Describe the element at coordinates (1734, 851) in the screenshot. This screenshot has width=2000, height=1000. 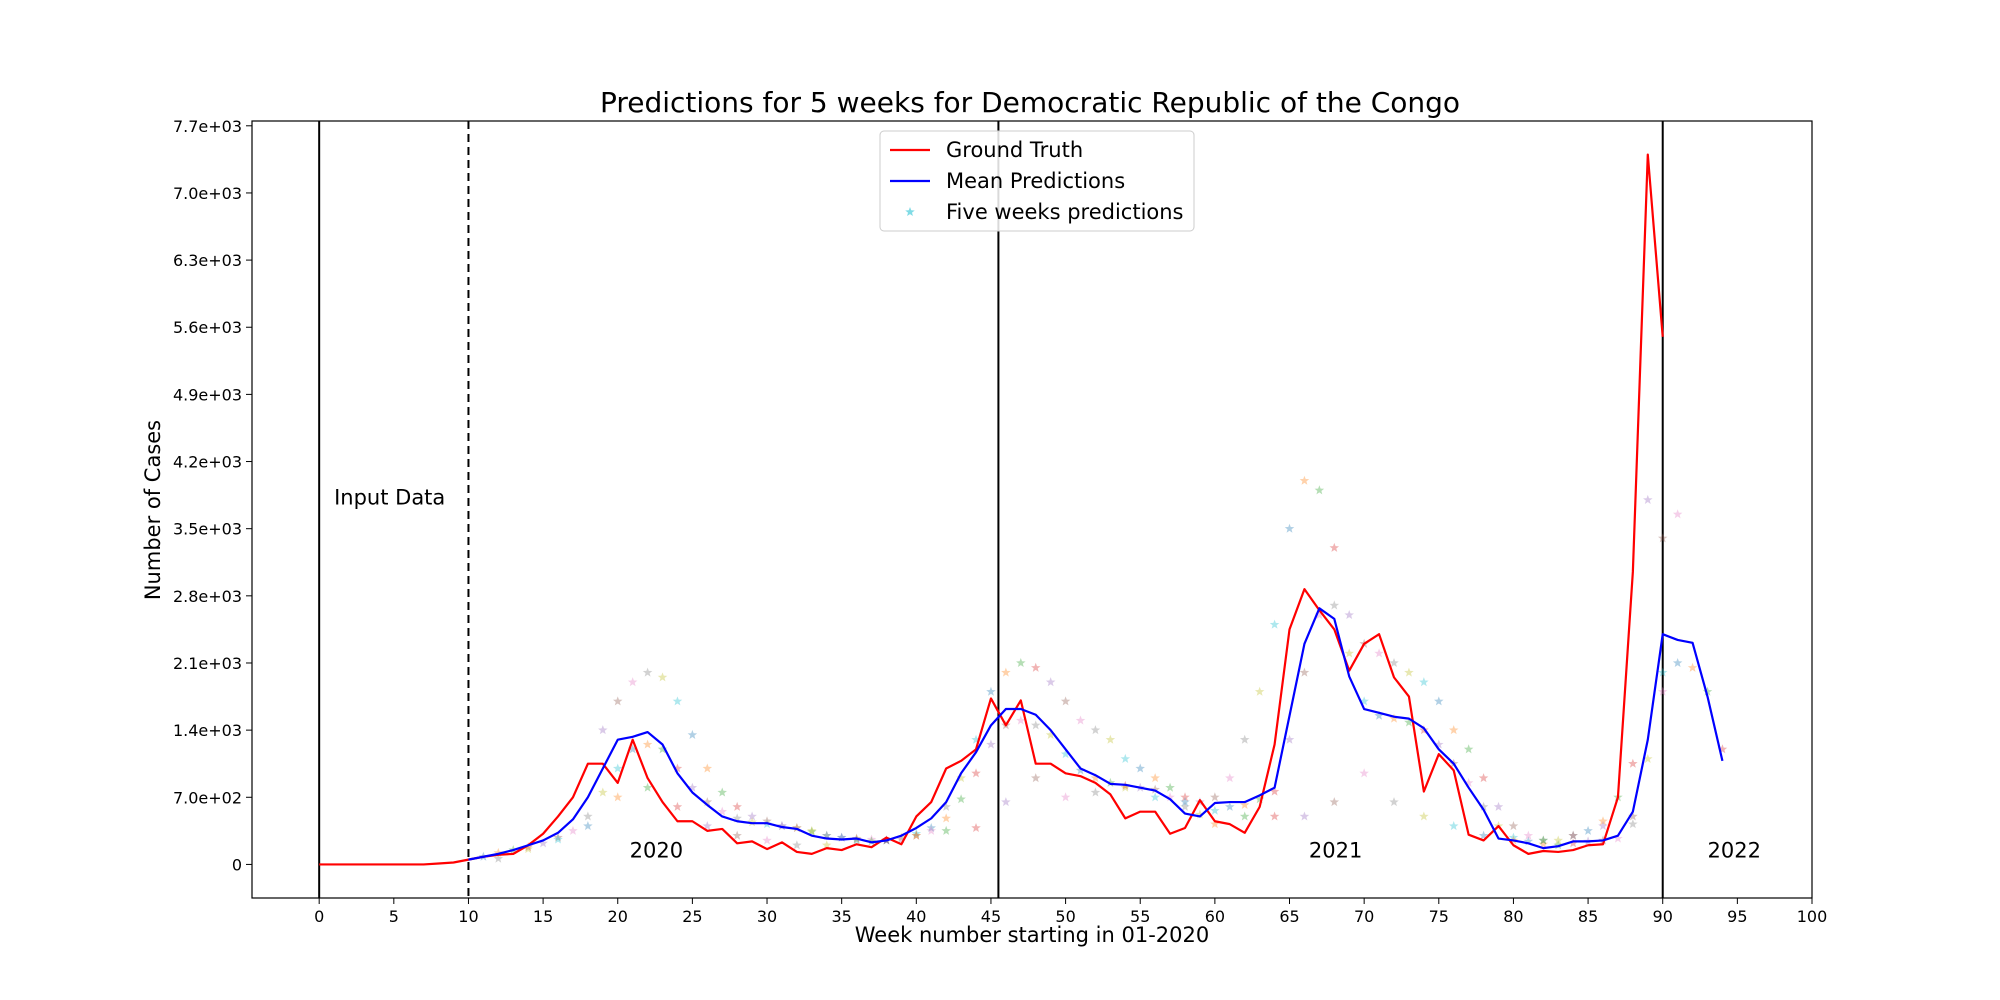
I see `annotation-2022: 2022` at that location.